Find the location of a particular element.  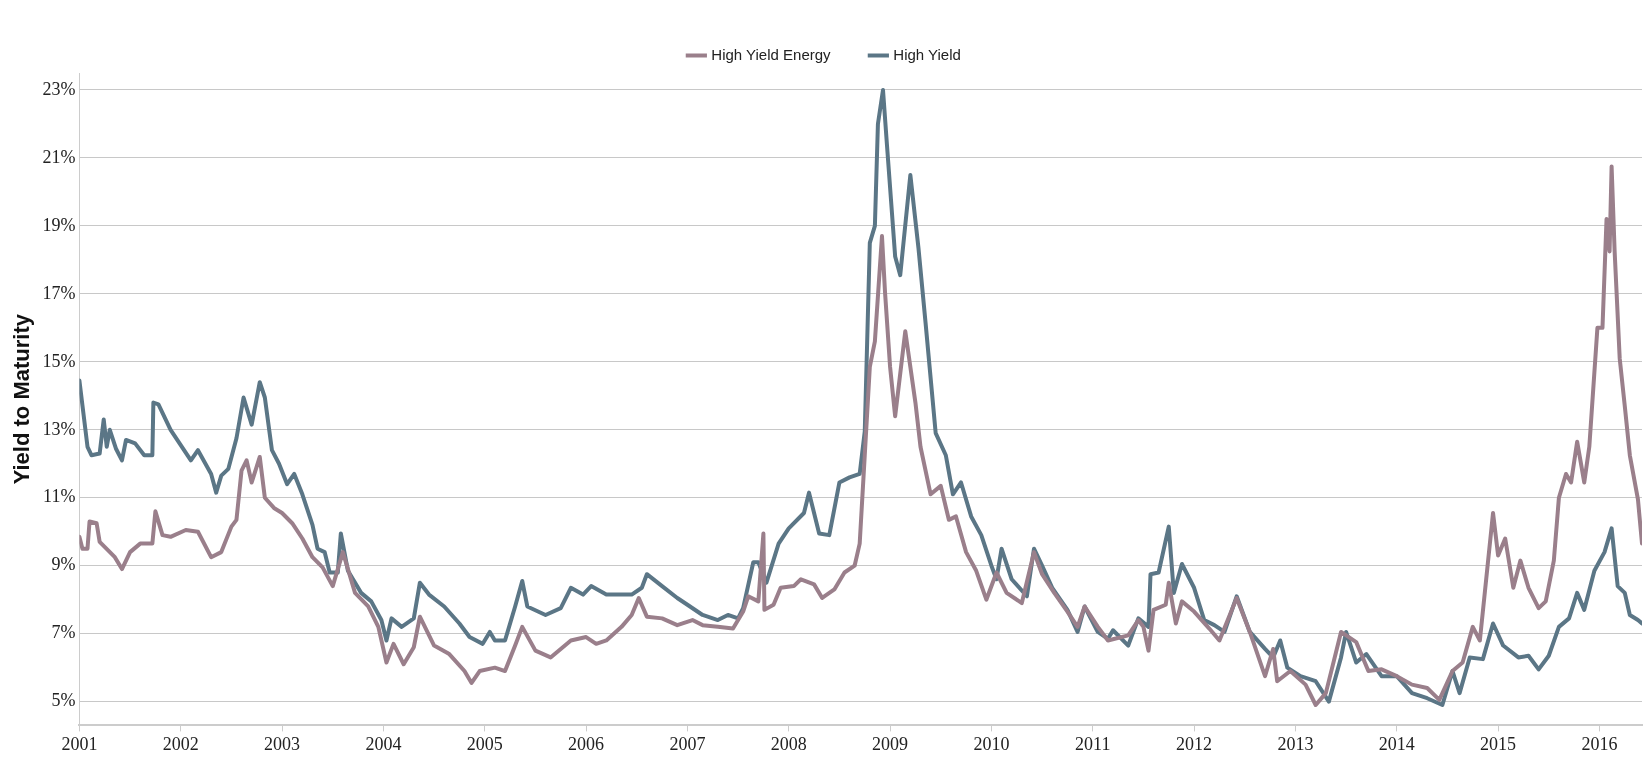

x-tick-label: 2006 is located at coordinates (586, 743).